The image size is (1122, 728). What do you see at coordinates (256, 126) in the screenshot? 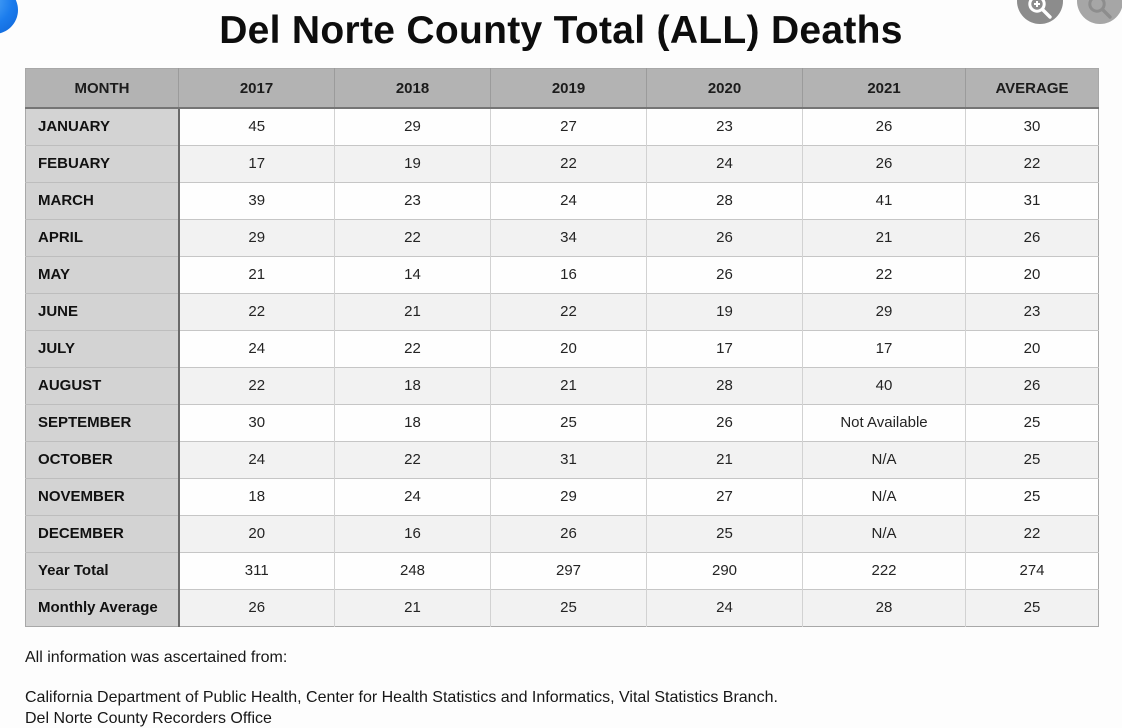
I see `value-cell: 45` at bounding box center [256, 126].